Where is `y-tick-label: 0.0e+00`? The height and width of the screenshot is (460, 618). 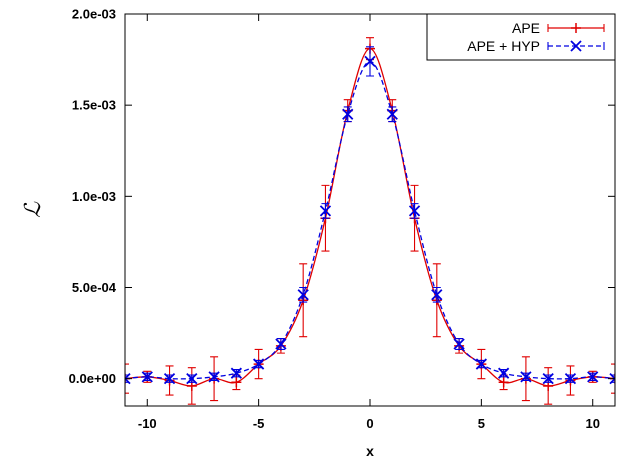 y-tick-label: 0.0e+00 is located at coordinates (92, 378).